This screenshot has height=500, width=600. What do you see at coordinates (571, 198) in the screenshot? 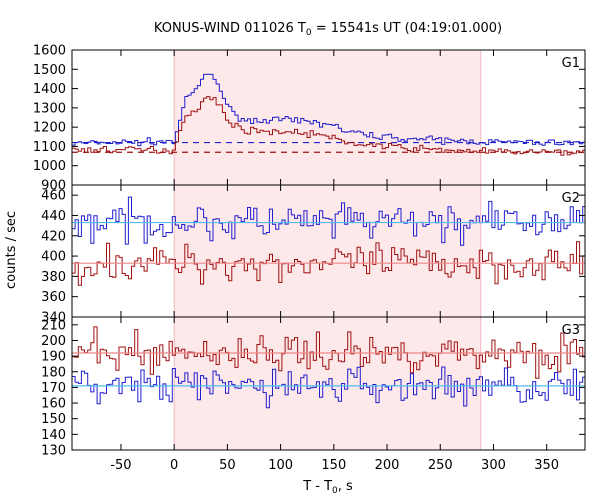
I see `panel-label: G2` at bounding box center [571, 198].